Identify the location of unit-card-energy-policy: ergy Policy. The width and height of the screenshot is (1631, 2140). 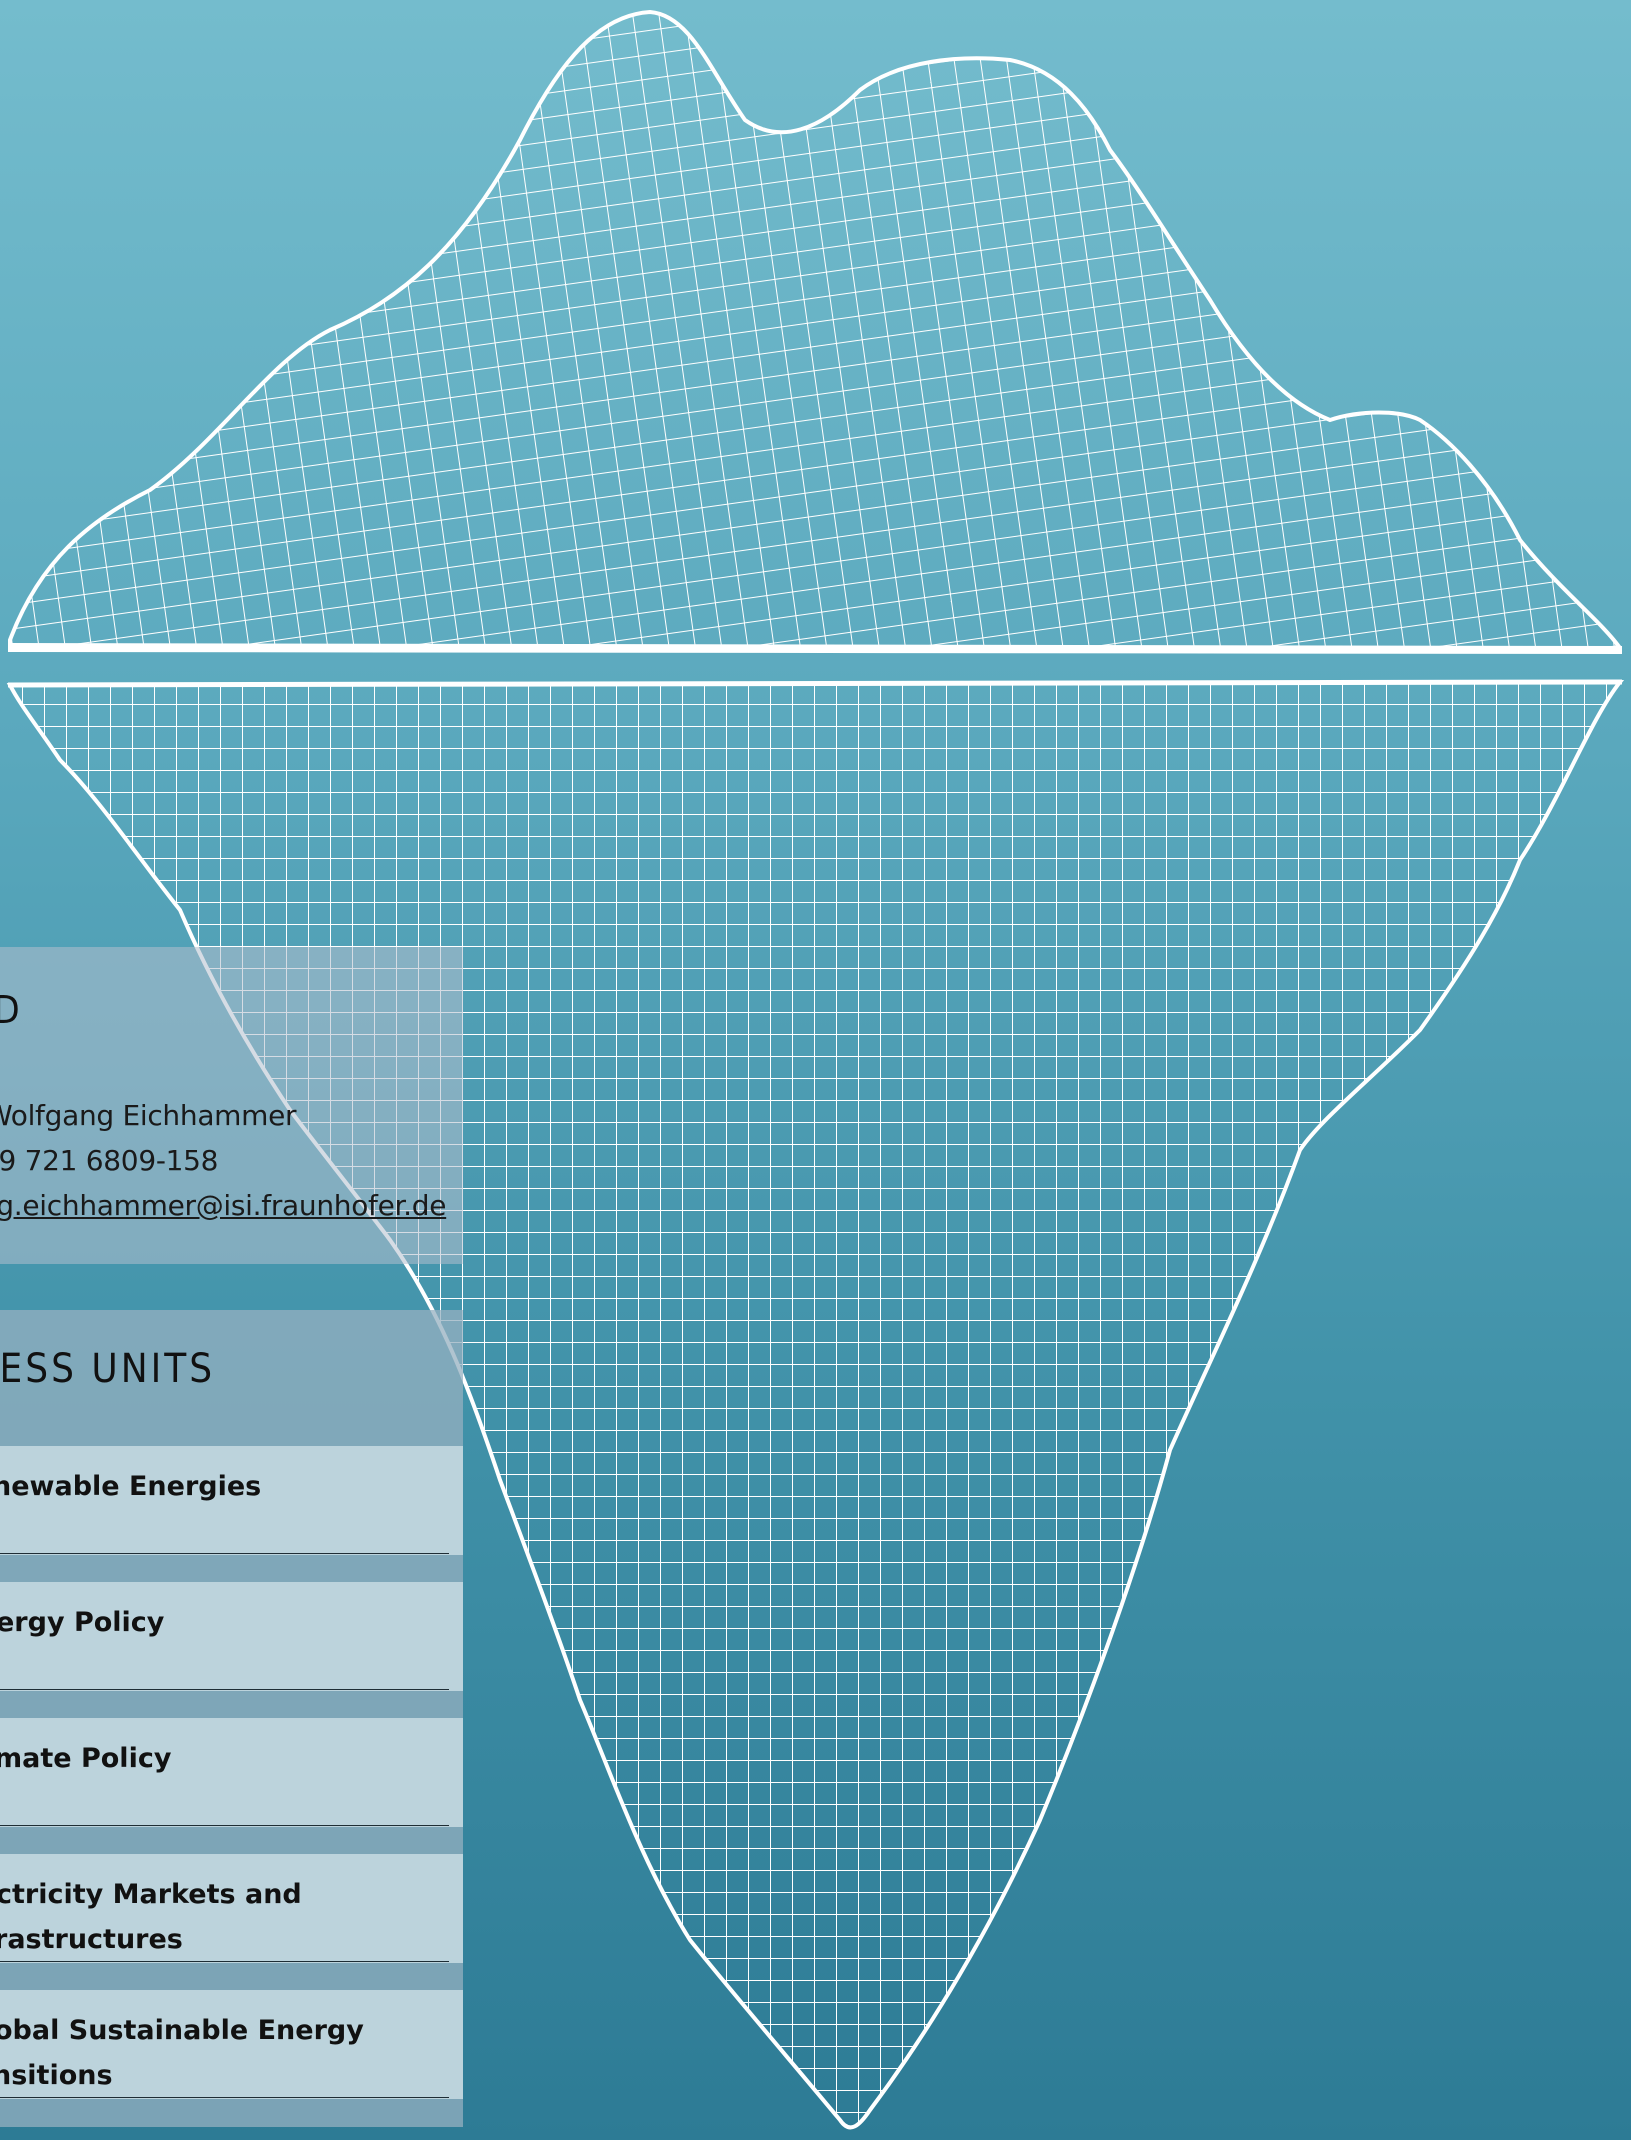
(231, 1636).